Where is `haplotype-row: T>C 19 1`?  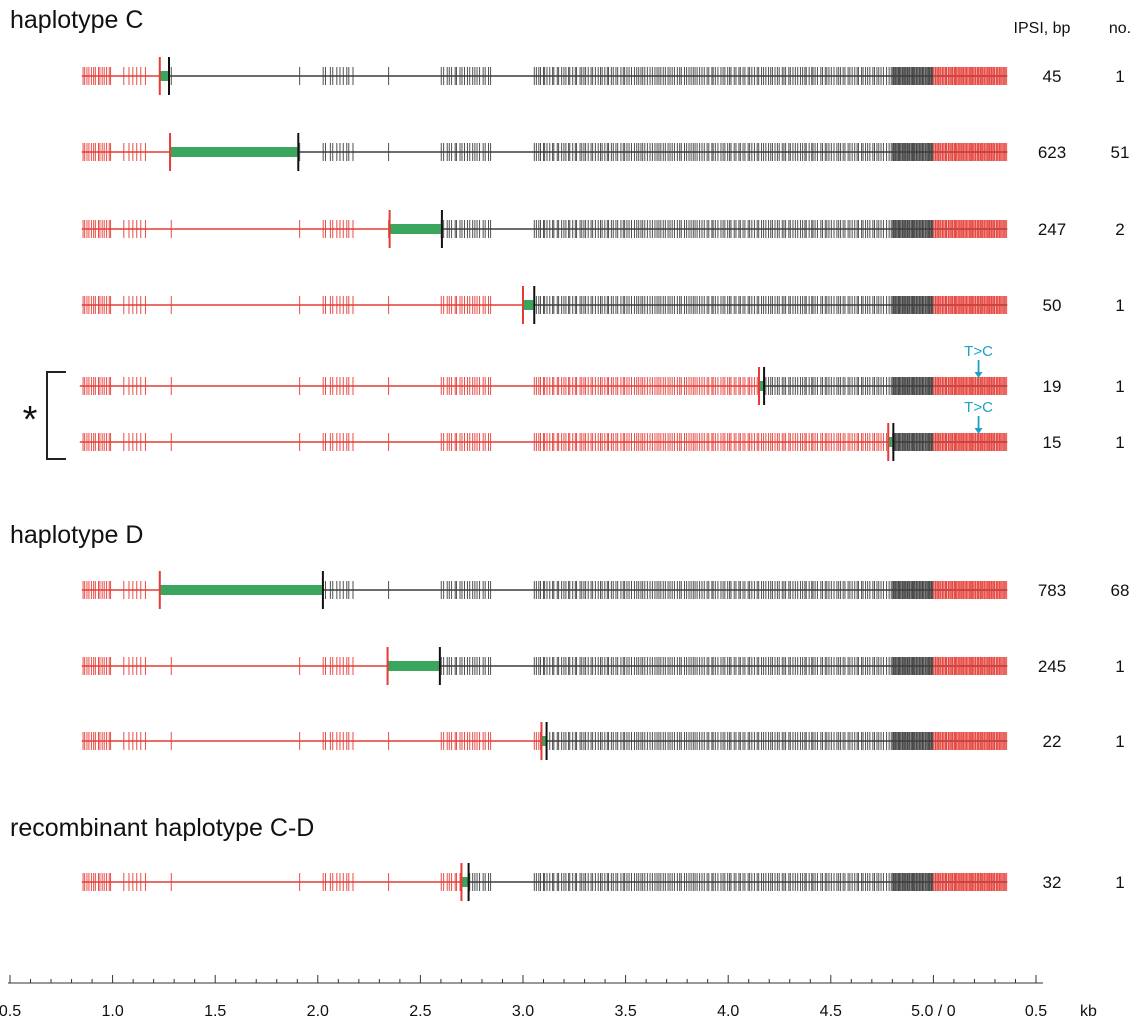 haplotype-row: T>C 19 1 is located at coordinates (602, 374).